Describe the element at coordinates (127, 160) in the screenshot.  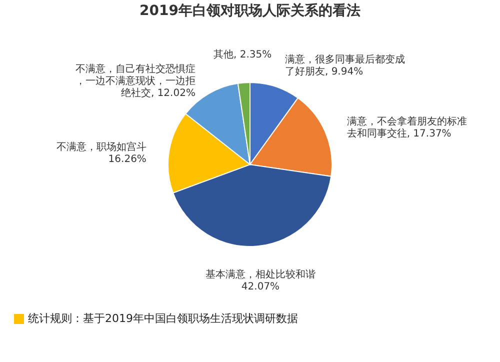
I see `data-label: 16.26%` at that location.